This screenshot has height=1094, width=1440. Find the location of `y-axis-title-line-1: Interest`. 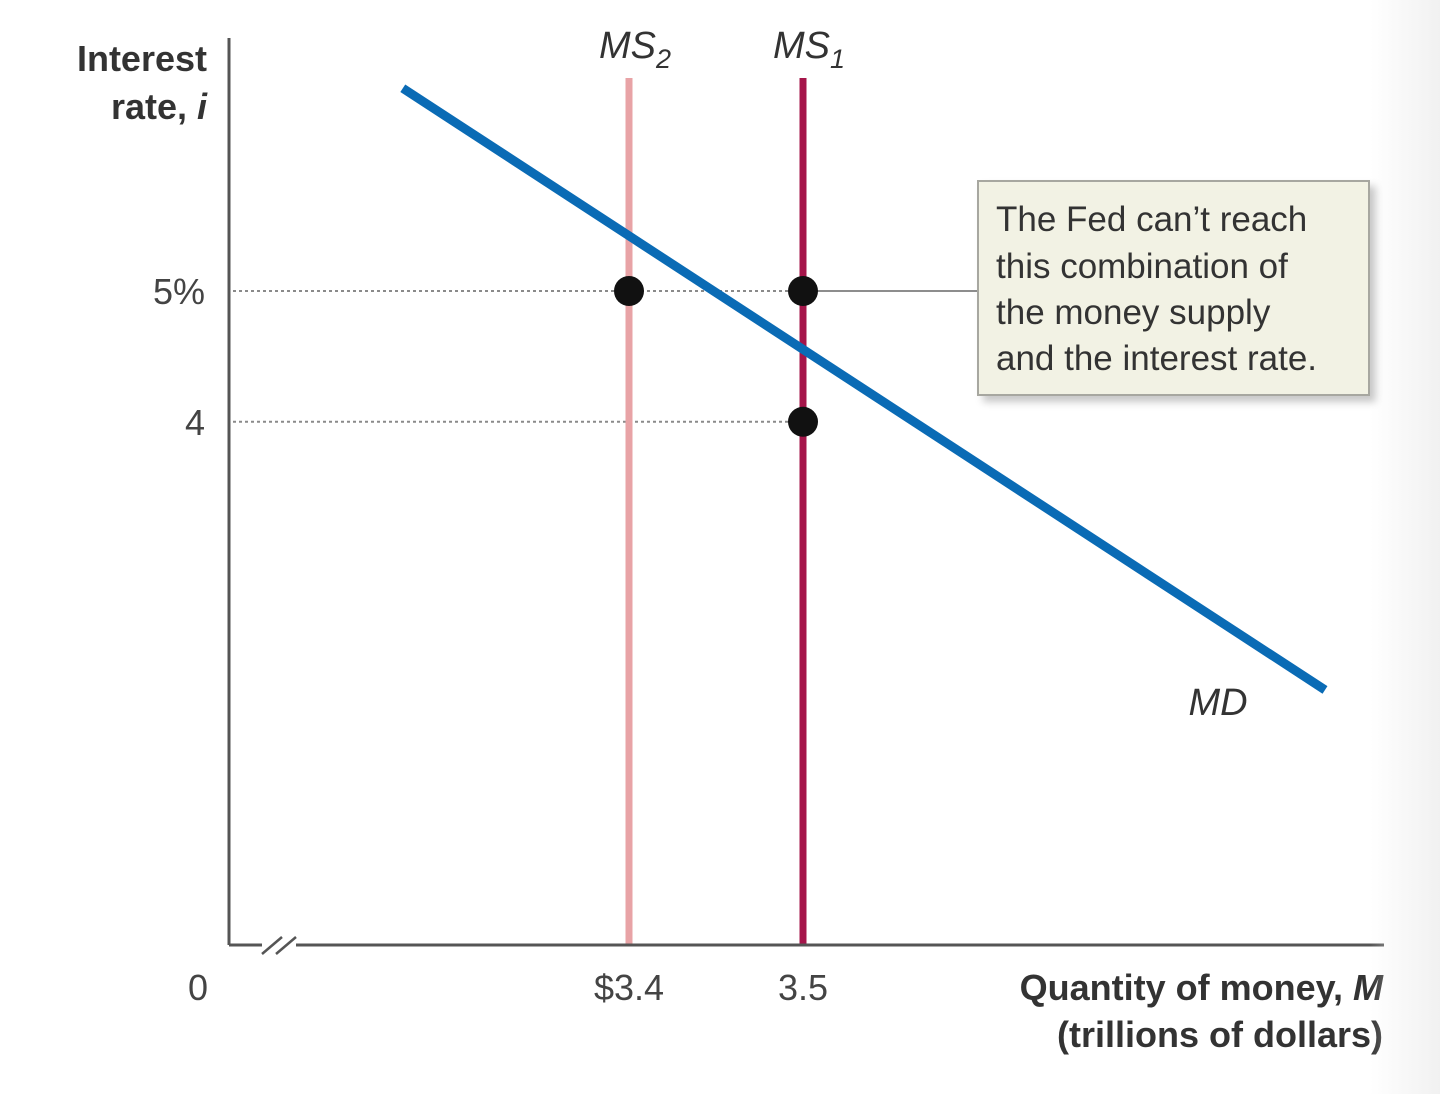

y-axis-title-line-1: Interest is located at coordinates (142, 58).